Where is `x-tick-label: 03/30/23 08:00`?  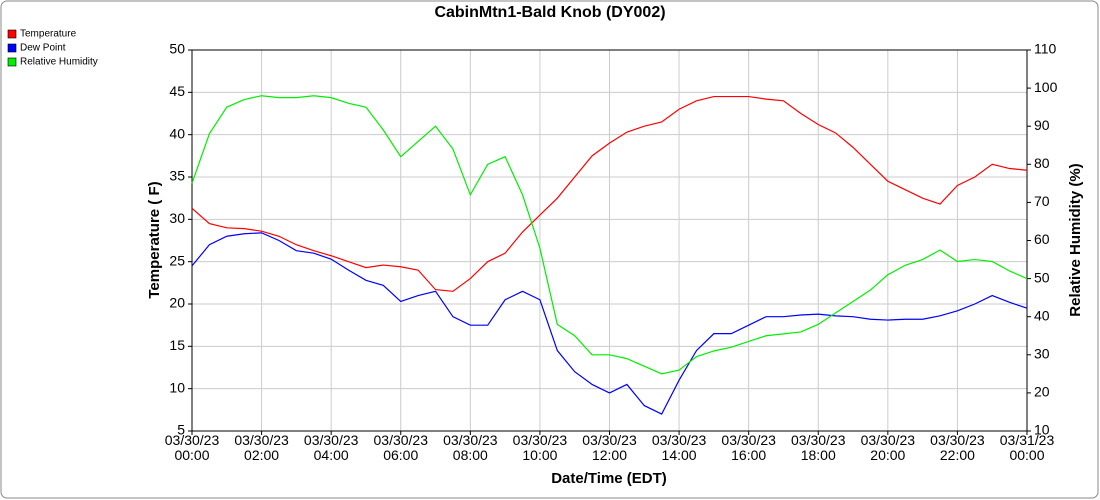 x-tick-label: 03/30/23 08:00 is located at coordinates (470, 447).